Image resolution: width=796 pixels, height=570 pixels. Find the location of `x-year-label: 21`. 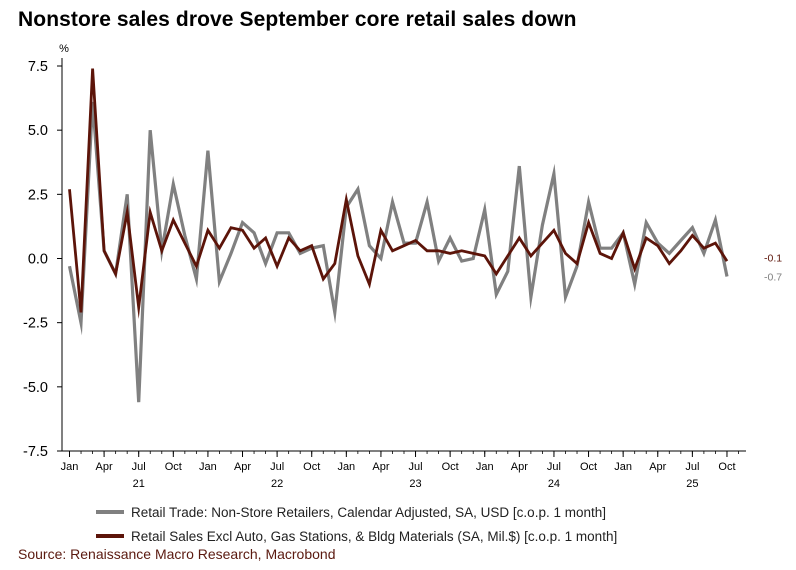

x-year-label: 21 is located at coordinates (139, 484).